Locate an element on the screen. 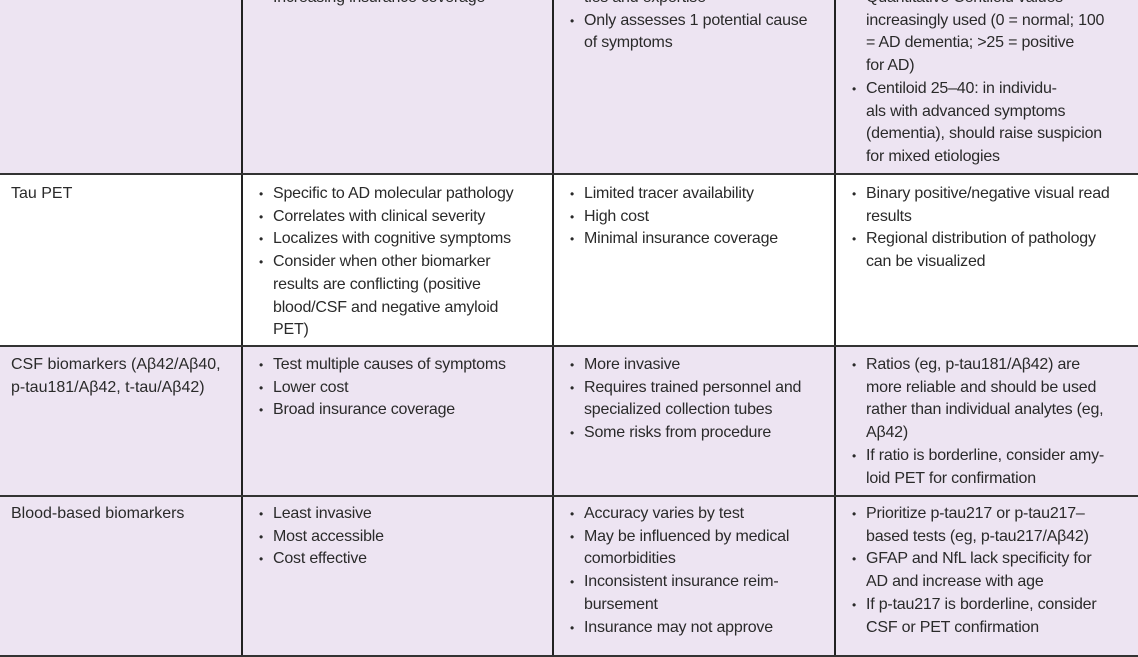 The height and width of the screenshot is (657, 1138). row-label: Tau PET is located at coordinates (42, 193).